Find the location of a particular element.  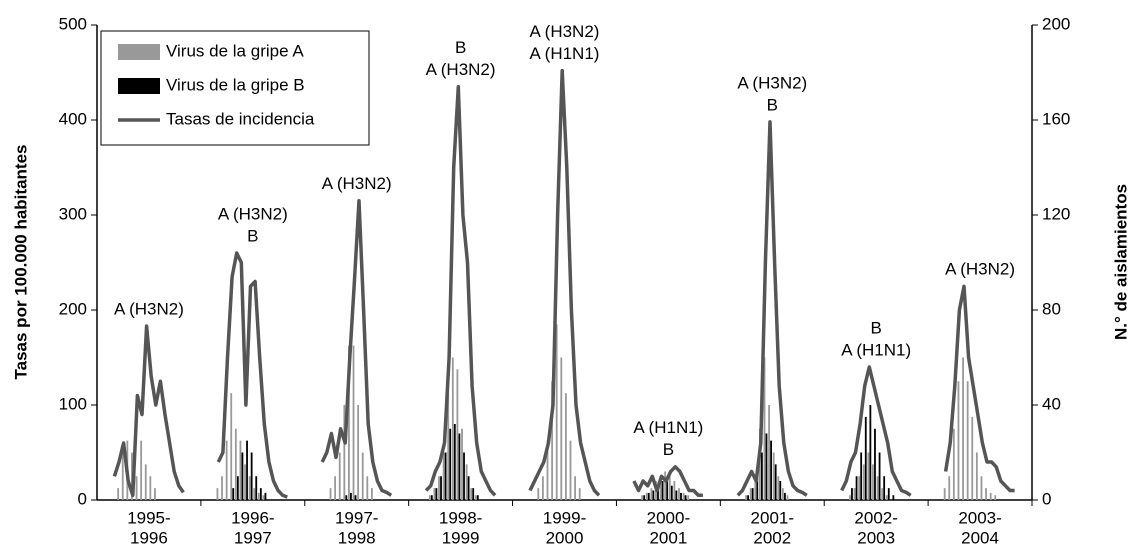

y-axis-title: Tasas por 100.000 habitantes is located at coordinates (20, 262).